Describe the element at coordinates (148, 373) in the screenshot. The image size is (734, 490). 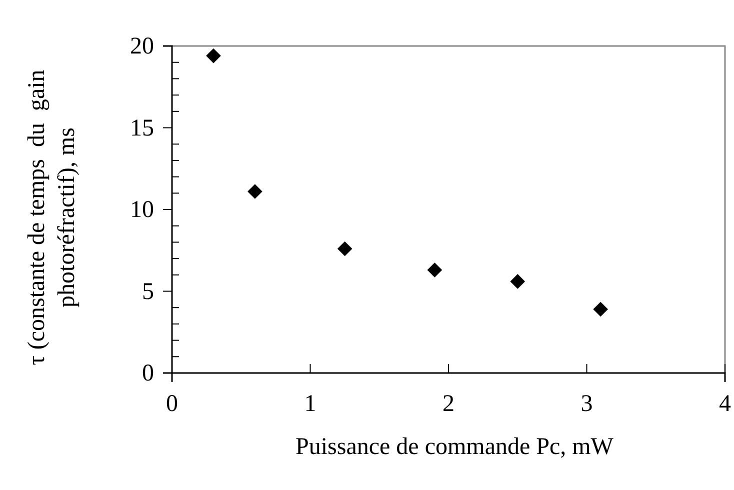
I see `y-tick-label: 0` at that location.